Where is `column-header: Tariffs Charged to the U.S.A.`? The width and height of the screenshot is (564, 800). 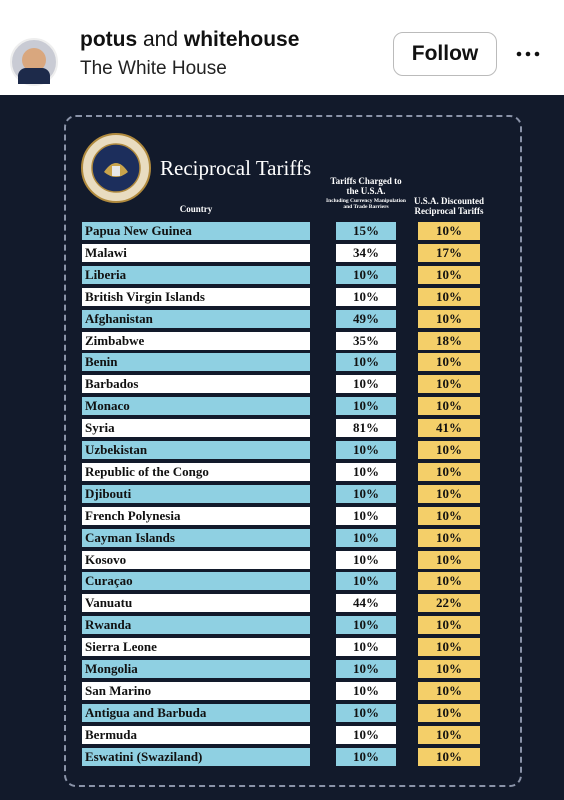
column-header: Tariffs Charged to the U.S.A. is located at coordinates (366, 186).